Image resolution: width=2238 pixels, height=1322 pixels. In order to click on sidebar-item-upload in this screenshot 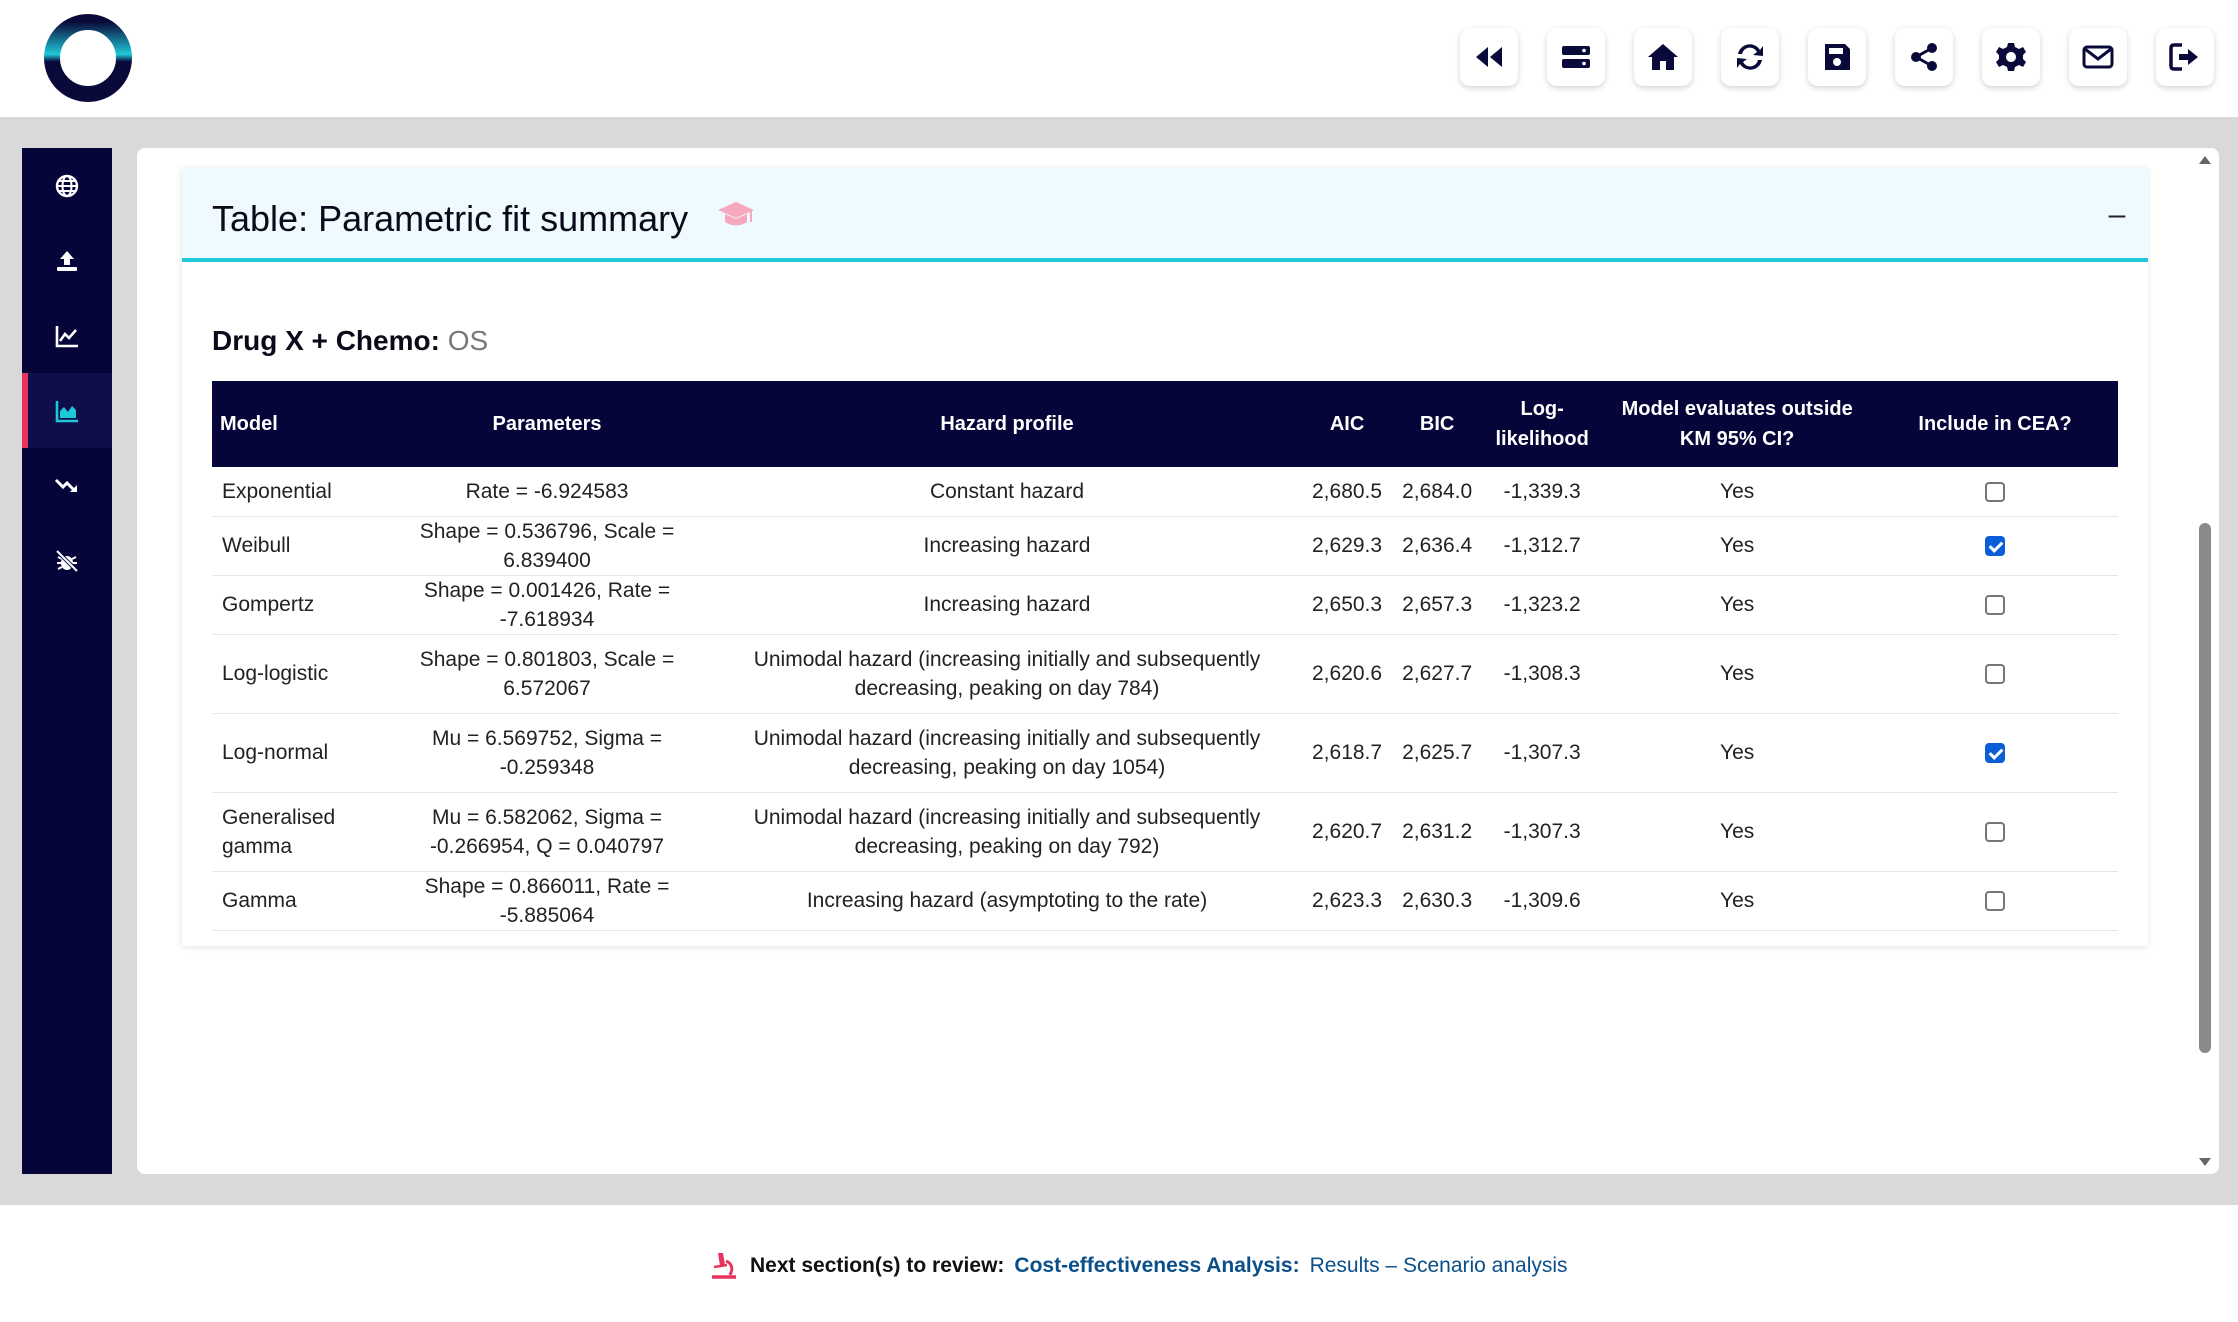, I will do `click(67, 260)`.